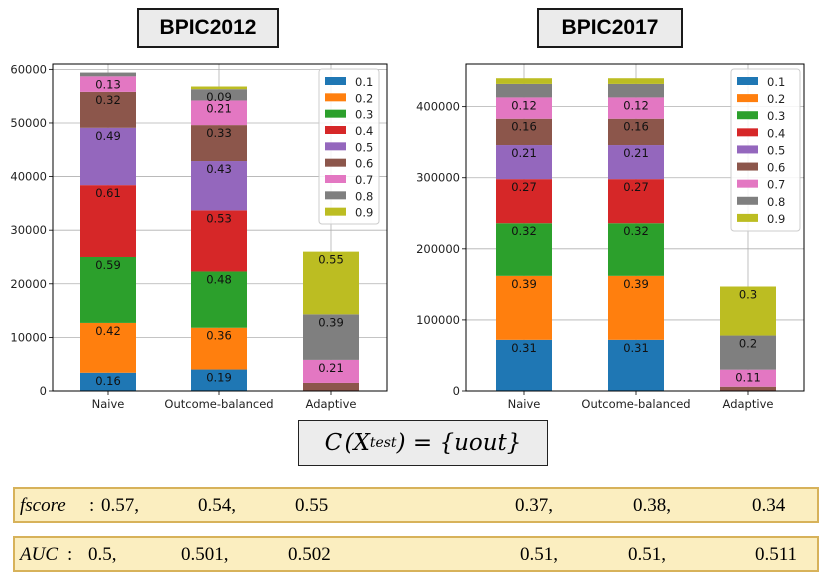  What do you see at coordinates (748, 295) in the screenshot?
I see `bar-value-label: 0.3` at bounding box center [748, 295].